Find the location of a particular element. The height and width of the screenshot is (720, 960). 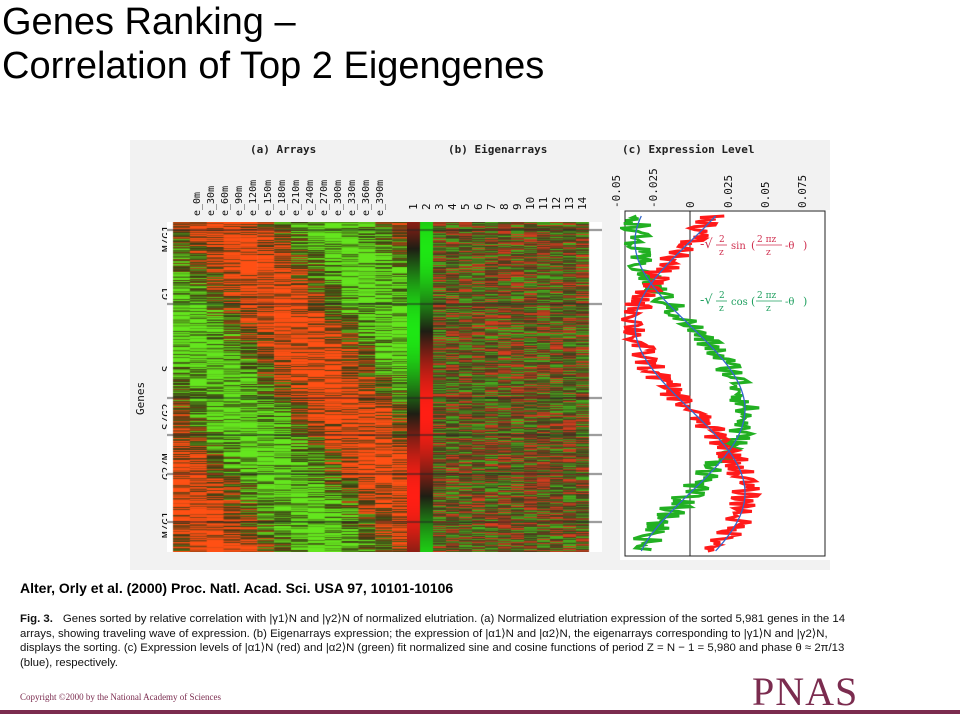

eigenarray-label-1: 1 is located at coordinates (413, 206).